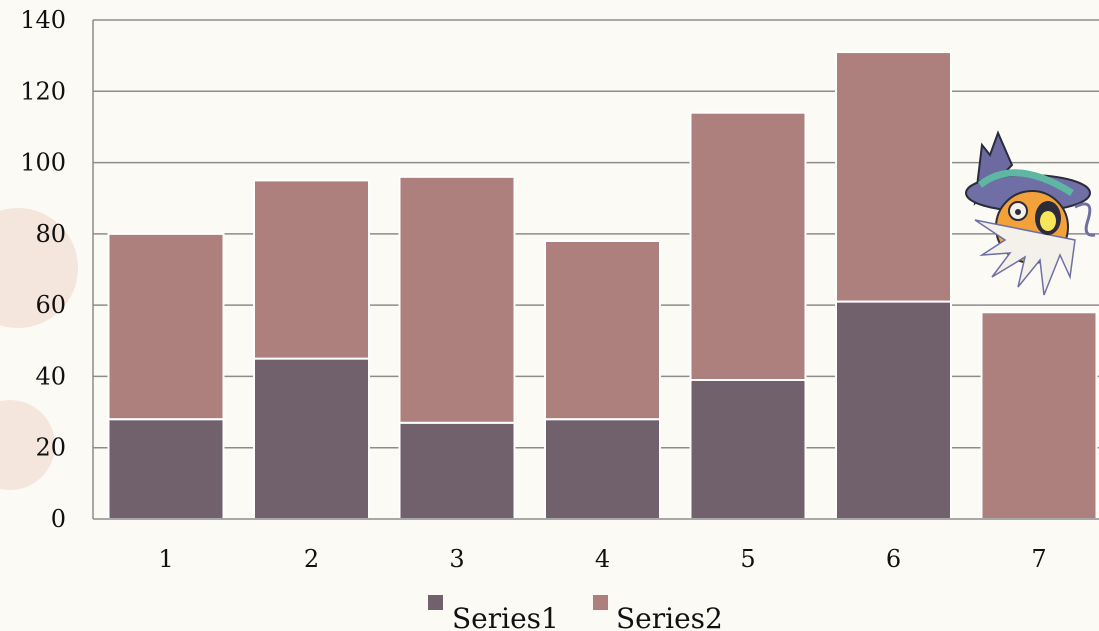  I want to click on decor-blob-bottom, so click(27, 445).